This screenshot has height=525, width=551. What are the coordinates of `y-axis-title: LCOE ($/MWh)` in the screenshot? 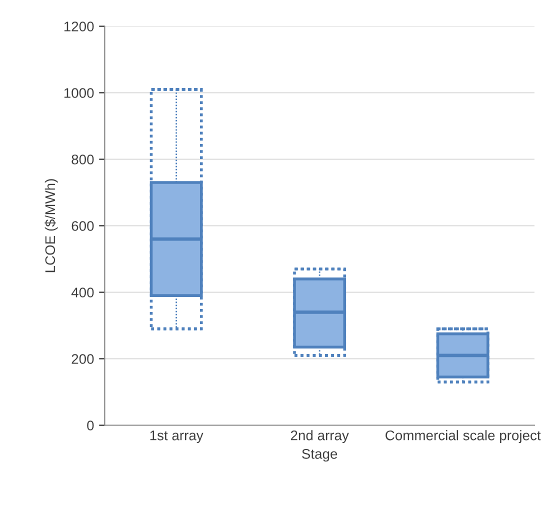 It's located at (51, 225).